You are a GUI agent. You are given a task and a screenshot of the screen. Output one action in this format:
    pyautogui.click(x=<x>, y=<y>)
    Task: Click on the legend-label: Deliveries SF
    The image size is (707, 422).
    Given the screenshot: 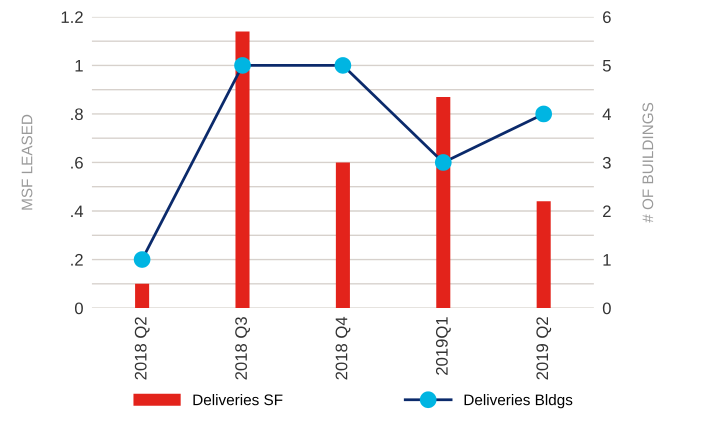 What is the action you would take?
    pyautogui.click(x=237, y=400)
    